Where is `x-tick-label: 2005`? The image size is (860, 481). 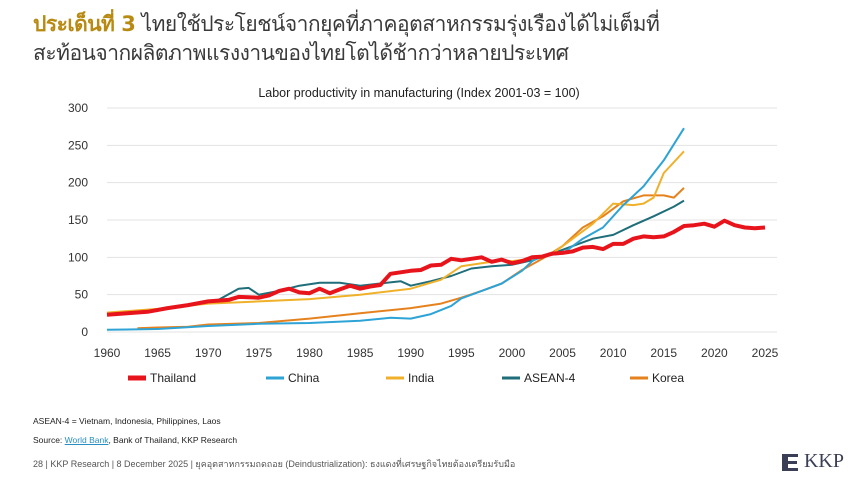 x-tick-label: 2005 is located at coordinates (562, 353).